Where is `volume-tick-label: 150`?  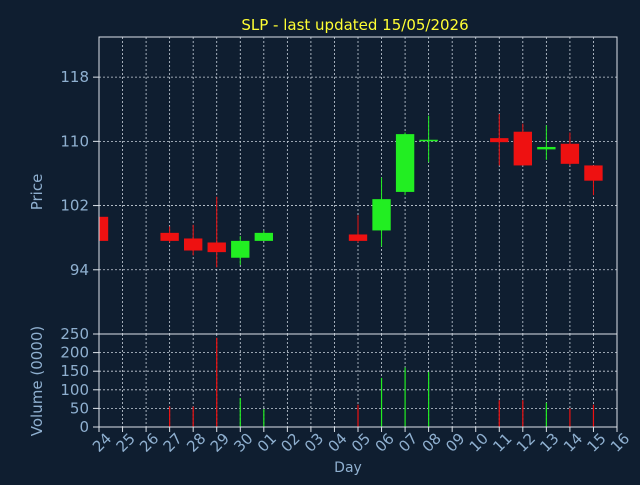
volume-tick-label: 150 is located at coordinates (74, 371).